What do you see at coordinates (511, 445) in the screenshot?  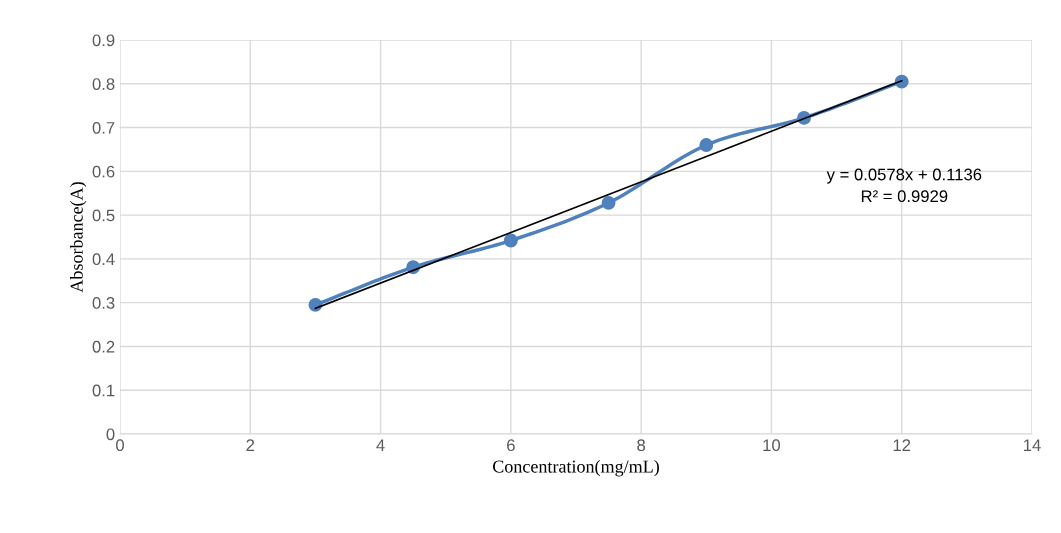 I see `x-tick-label: 6` at bounding box center [511, 445].